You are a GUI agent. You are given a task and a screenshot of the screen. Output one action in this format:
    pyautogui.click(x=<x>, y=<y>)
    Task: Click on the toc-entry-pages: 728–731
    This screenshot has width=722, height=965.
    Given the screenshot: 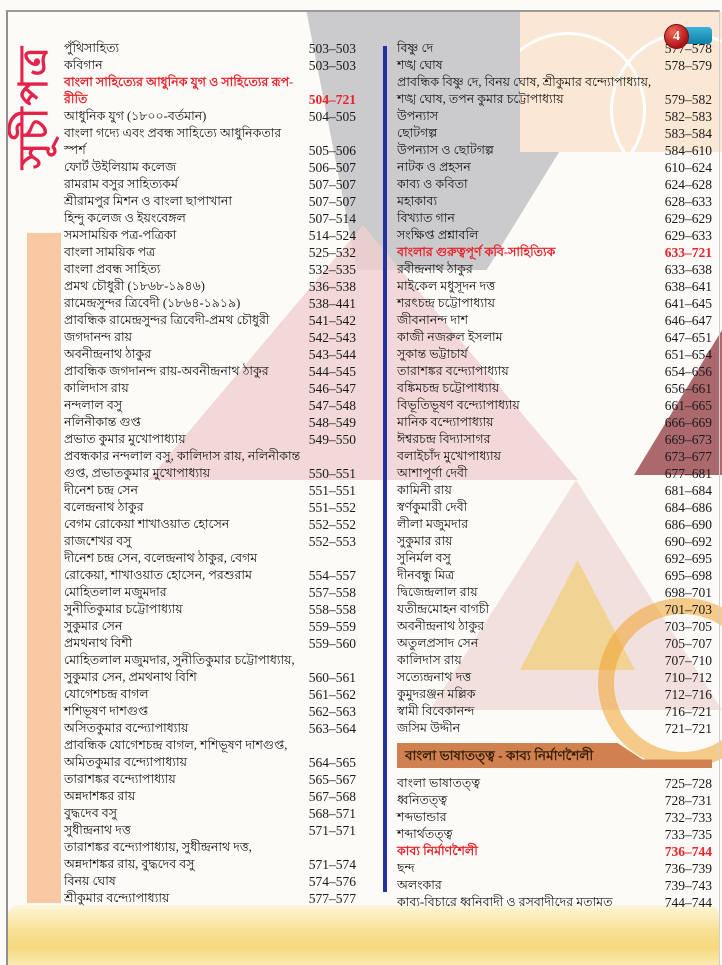 What is the action you would take?
    pyautogui.click(x=688, y=800)
    